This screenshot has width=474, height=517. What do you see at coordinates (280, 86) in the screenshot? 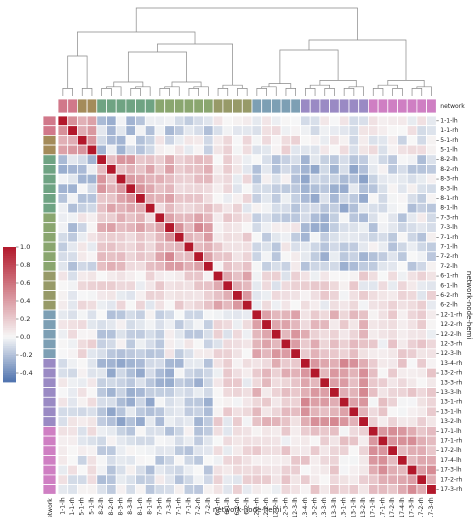
I see `dendrogram-link` at bounding box center [280, 86].